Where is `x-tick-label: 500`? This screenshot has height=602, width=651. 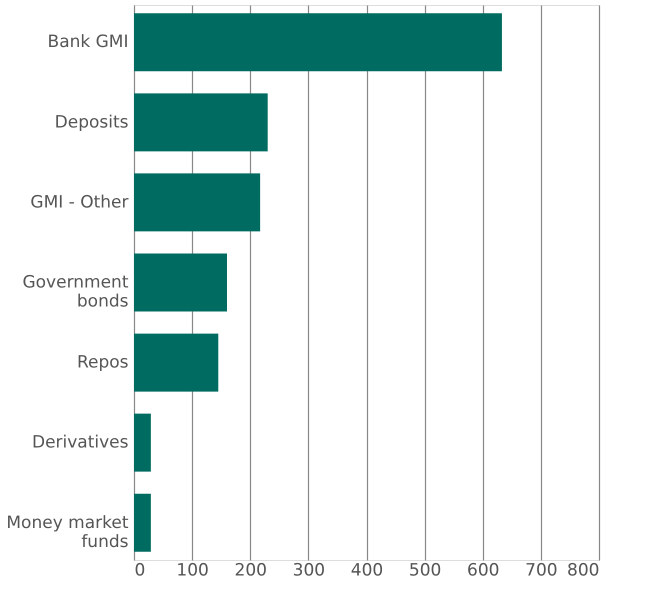 x-tick-label: 500 is located at coordinates (425, 570).